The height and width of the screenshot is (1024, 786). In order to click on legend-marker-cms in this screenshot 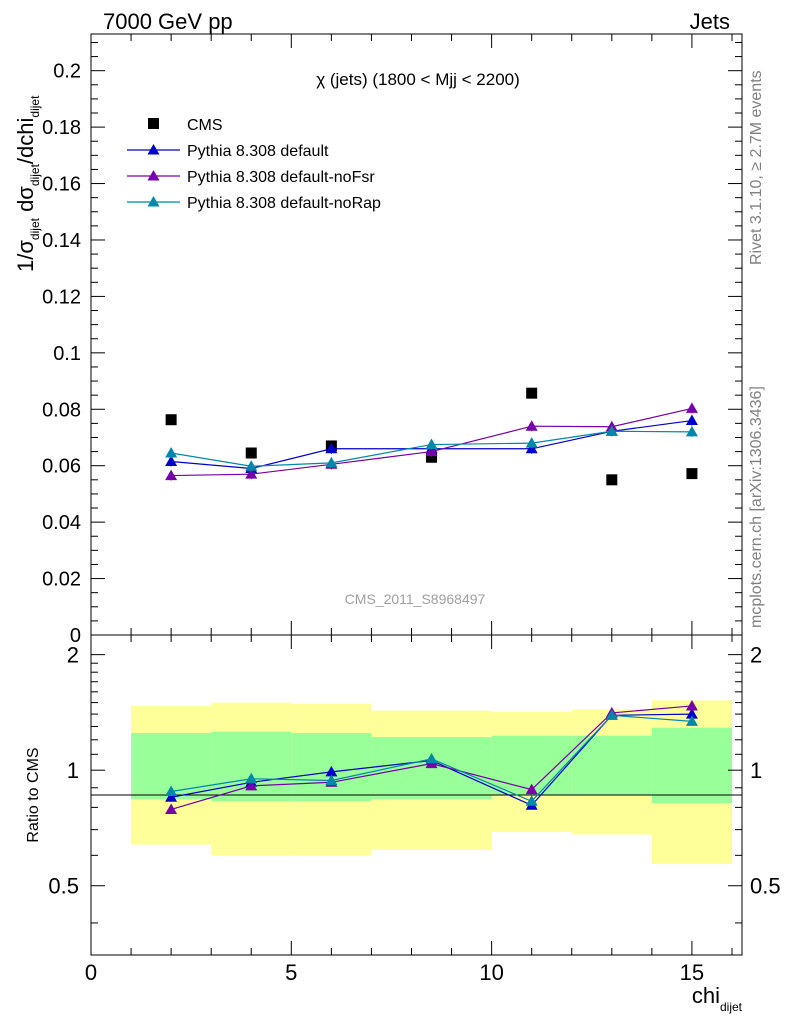, I will do `click(153, 123)`.